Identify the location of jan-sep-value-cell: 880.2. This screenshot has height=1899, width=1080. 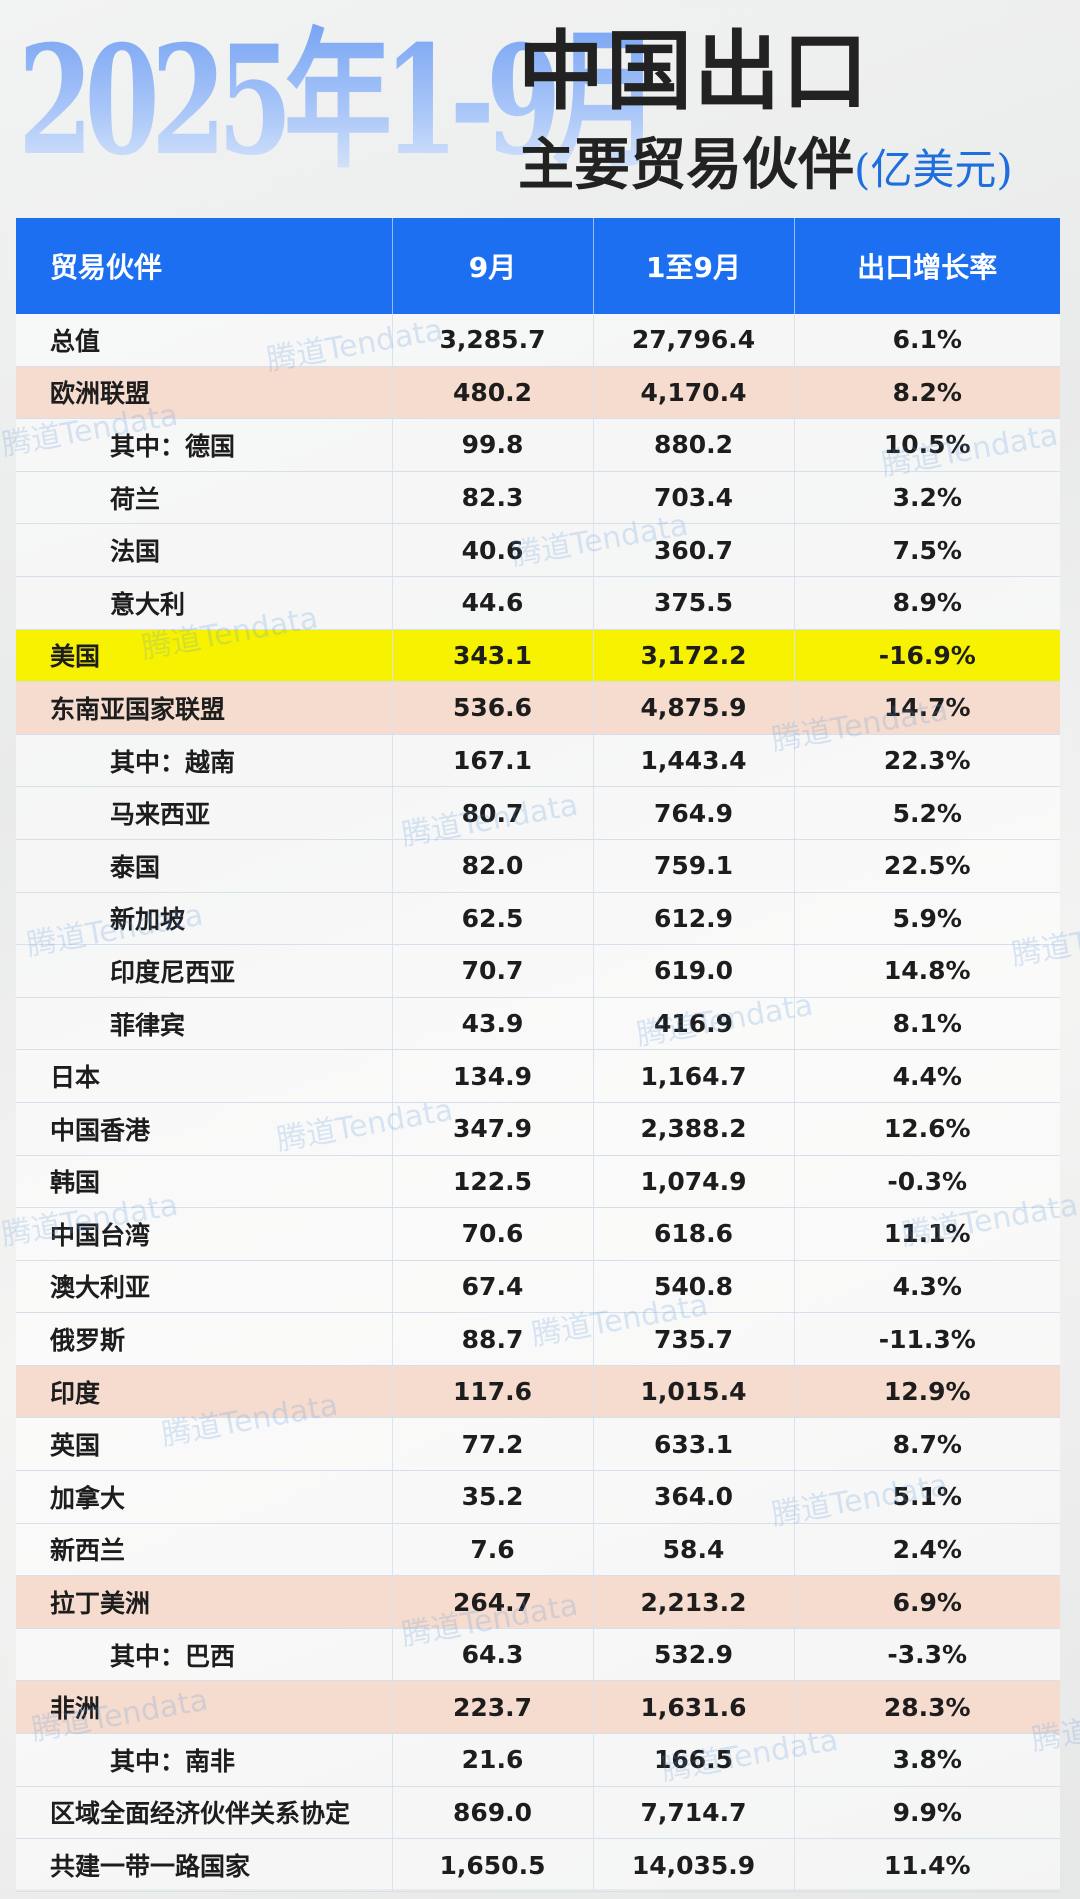
(694, 445).